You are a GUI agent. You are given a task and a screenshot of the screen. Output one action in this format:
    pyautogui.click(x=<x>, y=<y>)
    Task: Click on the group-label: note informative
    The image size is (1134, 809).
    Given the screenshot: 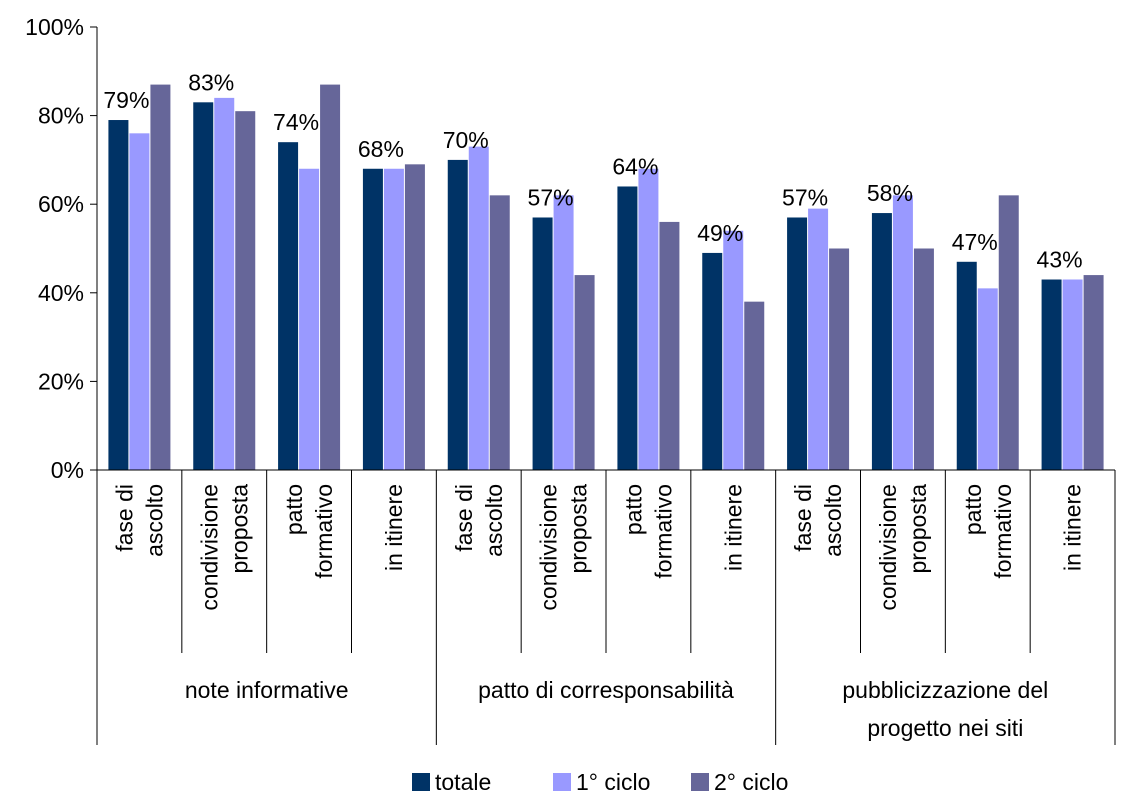 What is the action you would take?
    pyautogui.click(x=267, y=690)
    